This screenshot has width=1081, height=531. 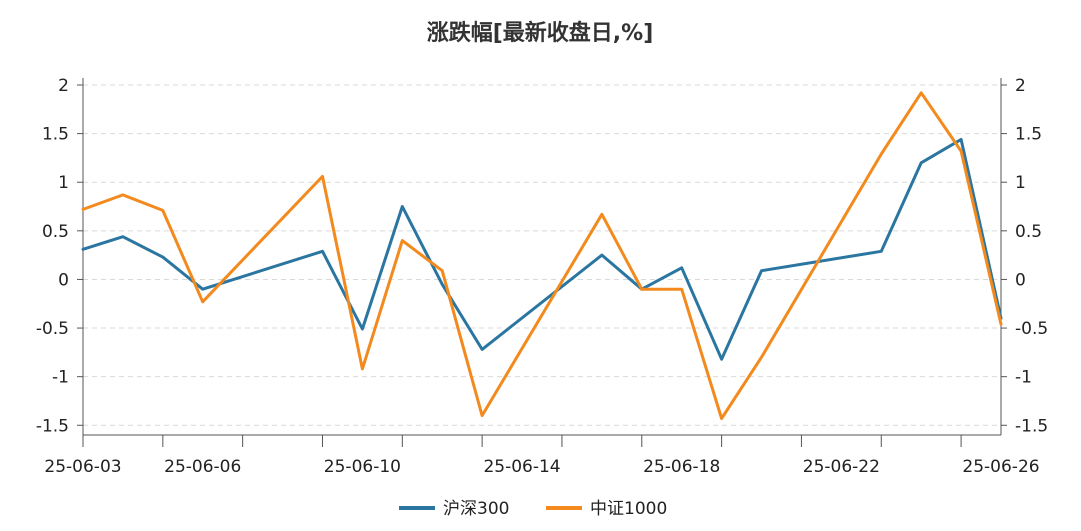 I want to click on y-tick-label-left: 2, so click(x=63, y=86).